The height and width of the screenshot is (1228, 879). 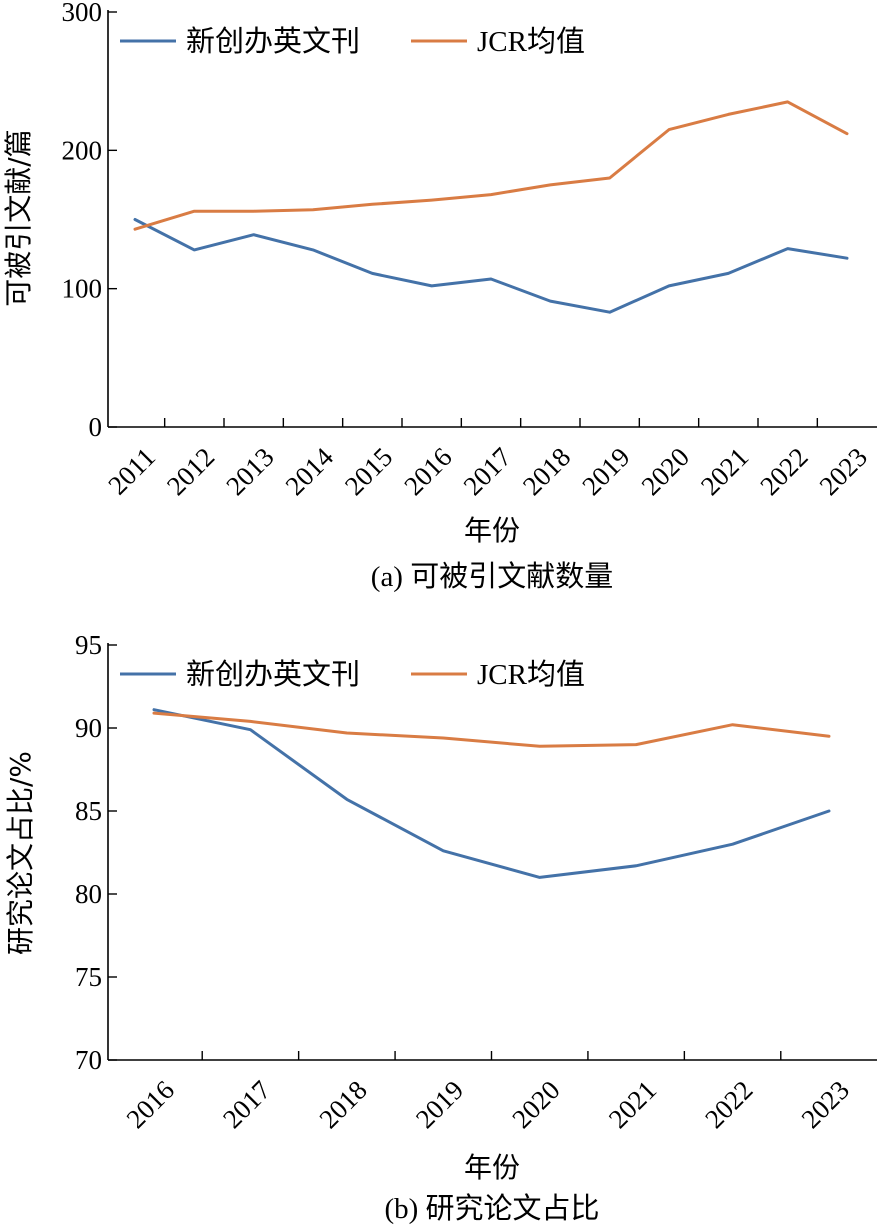 What do you see at coordinates (88, 977) in the screenshot?
I see `b-y-tick-label: 75` at bounding box center [88, 977].